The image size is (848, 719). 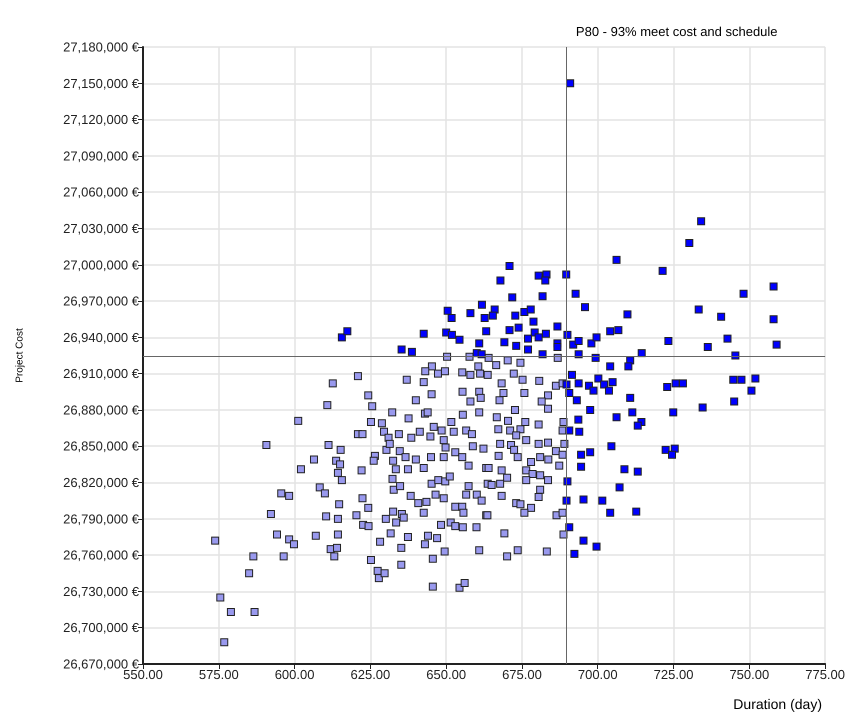 I want to click on x-tick-label: 750.00, so click(x=749, y=674).